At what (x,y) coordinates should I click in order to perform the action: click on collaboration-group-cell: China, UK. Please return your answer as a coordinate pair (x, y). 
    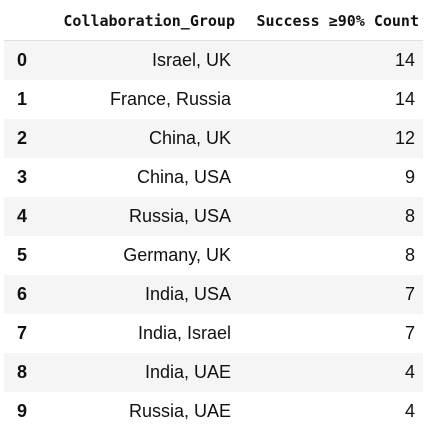
    Looking at the image, I should click on (189, 137).